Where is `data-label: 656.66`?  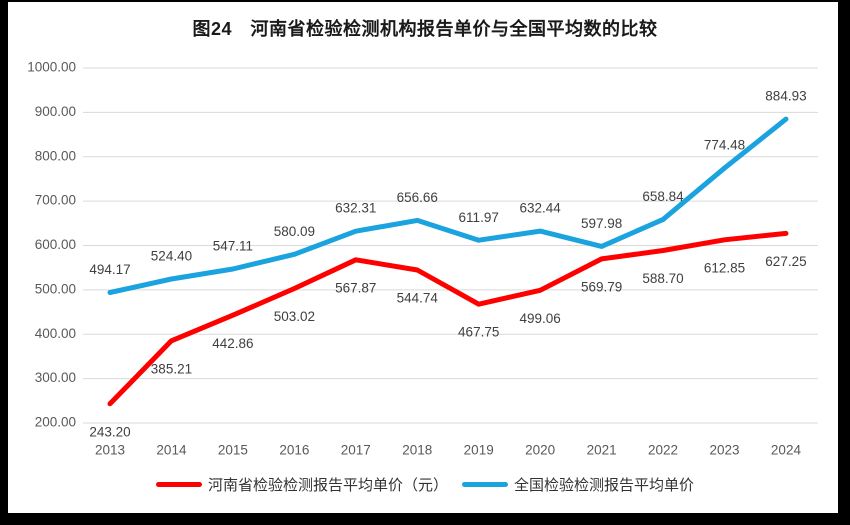 data-label: 656.66 is located at coordinates (417, 197).